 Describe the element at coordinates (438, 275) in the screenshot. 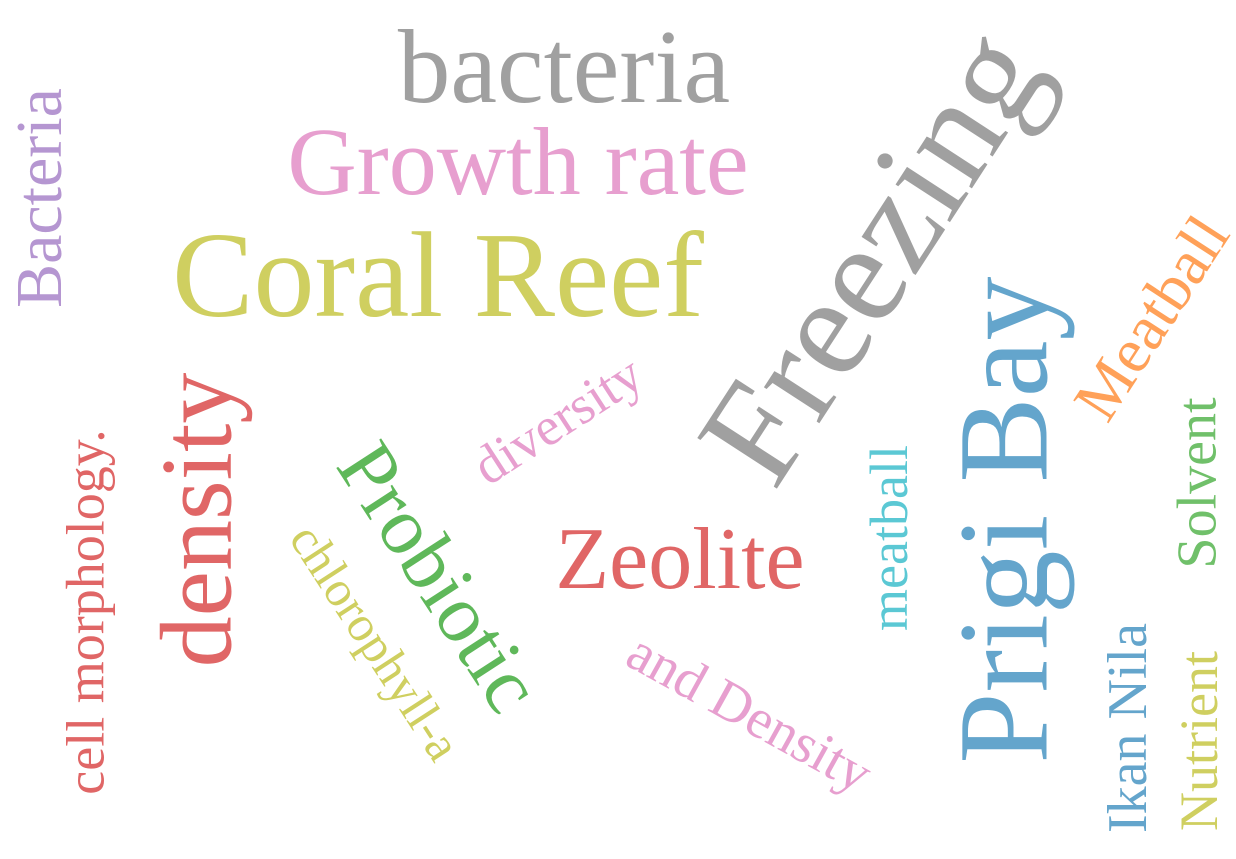

I see `word-coral-reef: Coral Reef` at that location.